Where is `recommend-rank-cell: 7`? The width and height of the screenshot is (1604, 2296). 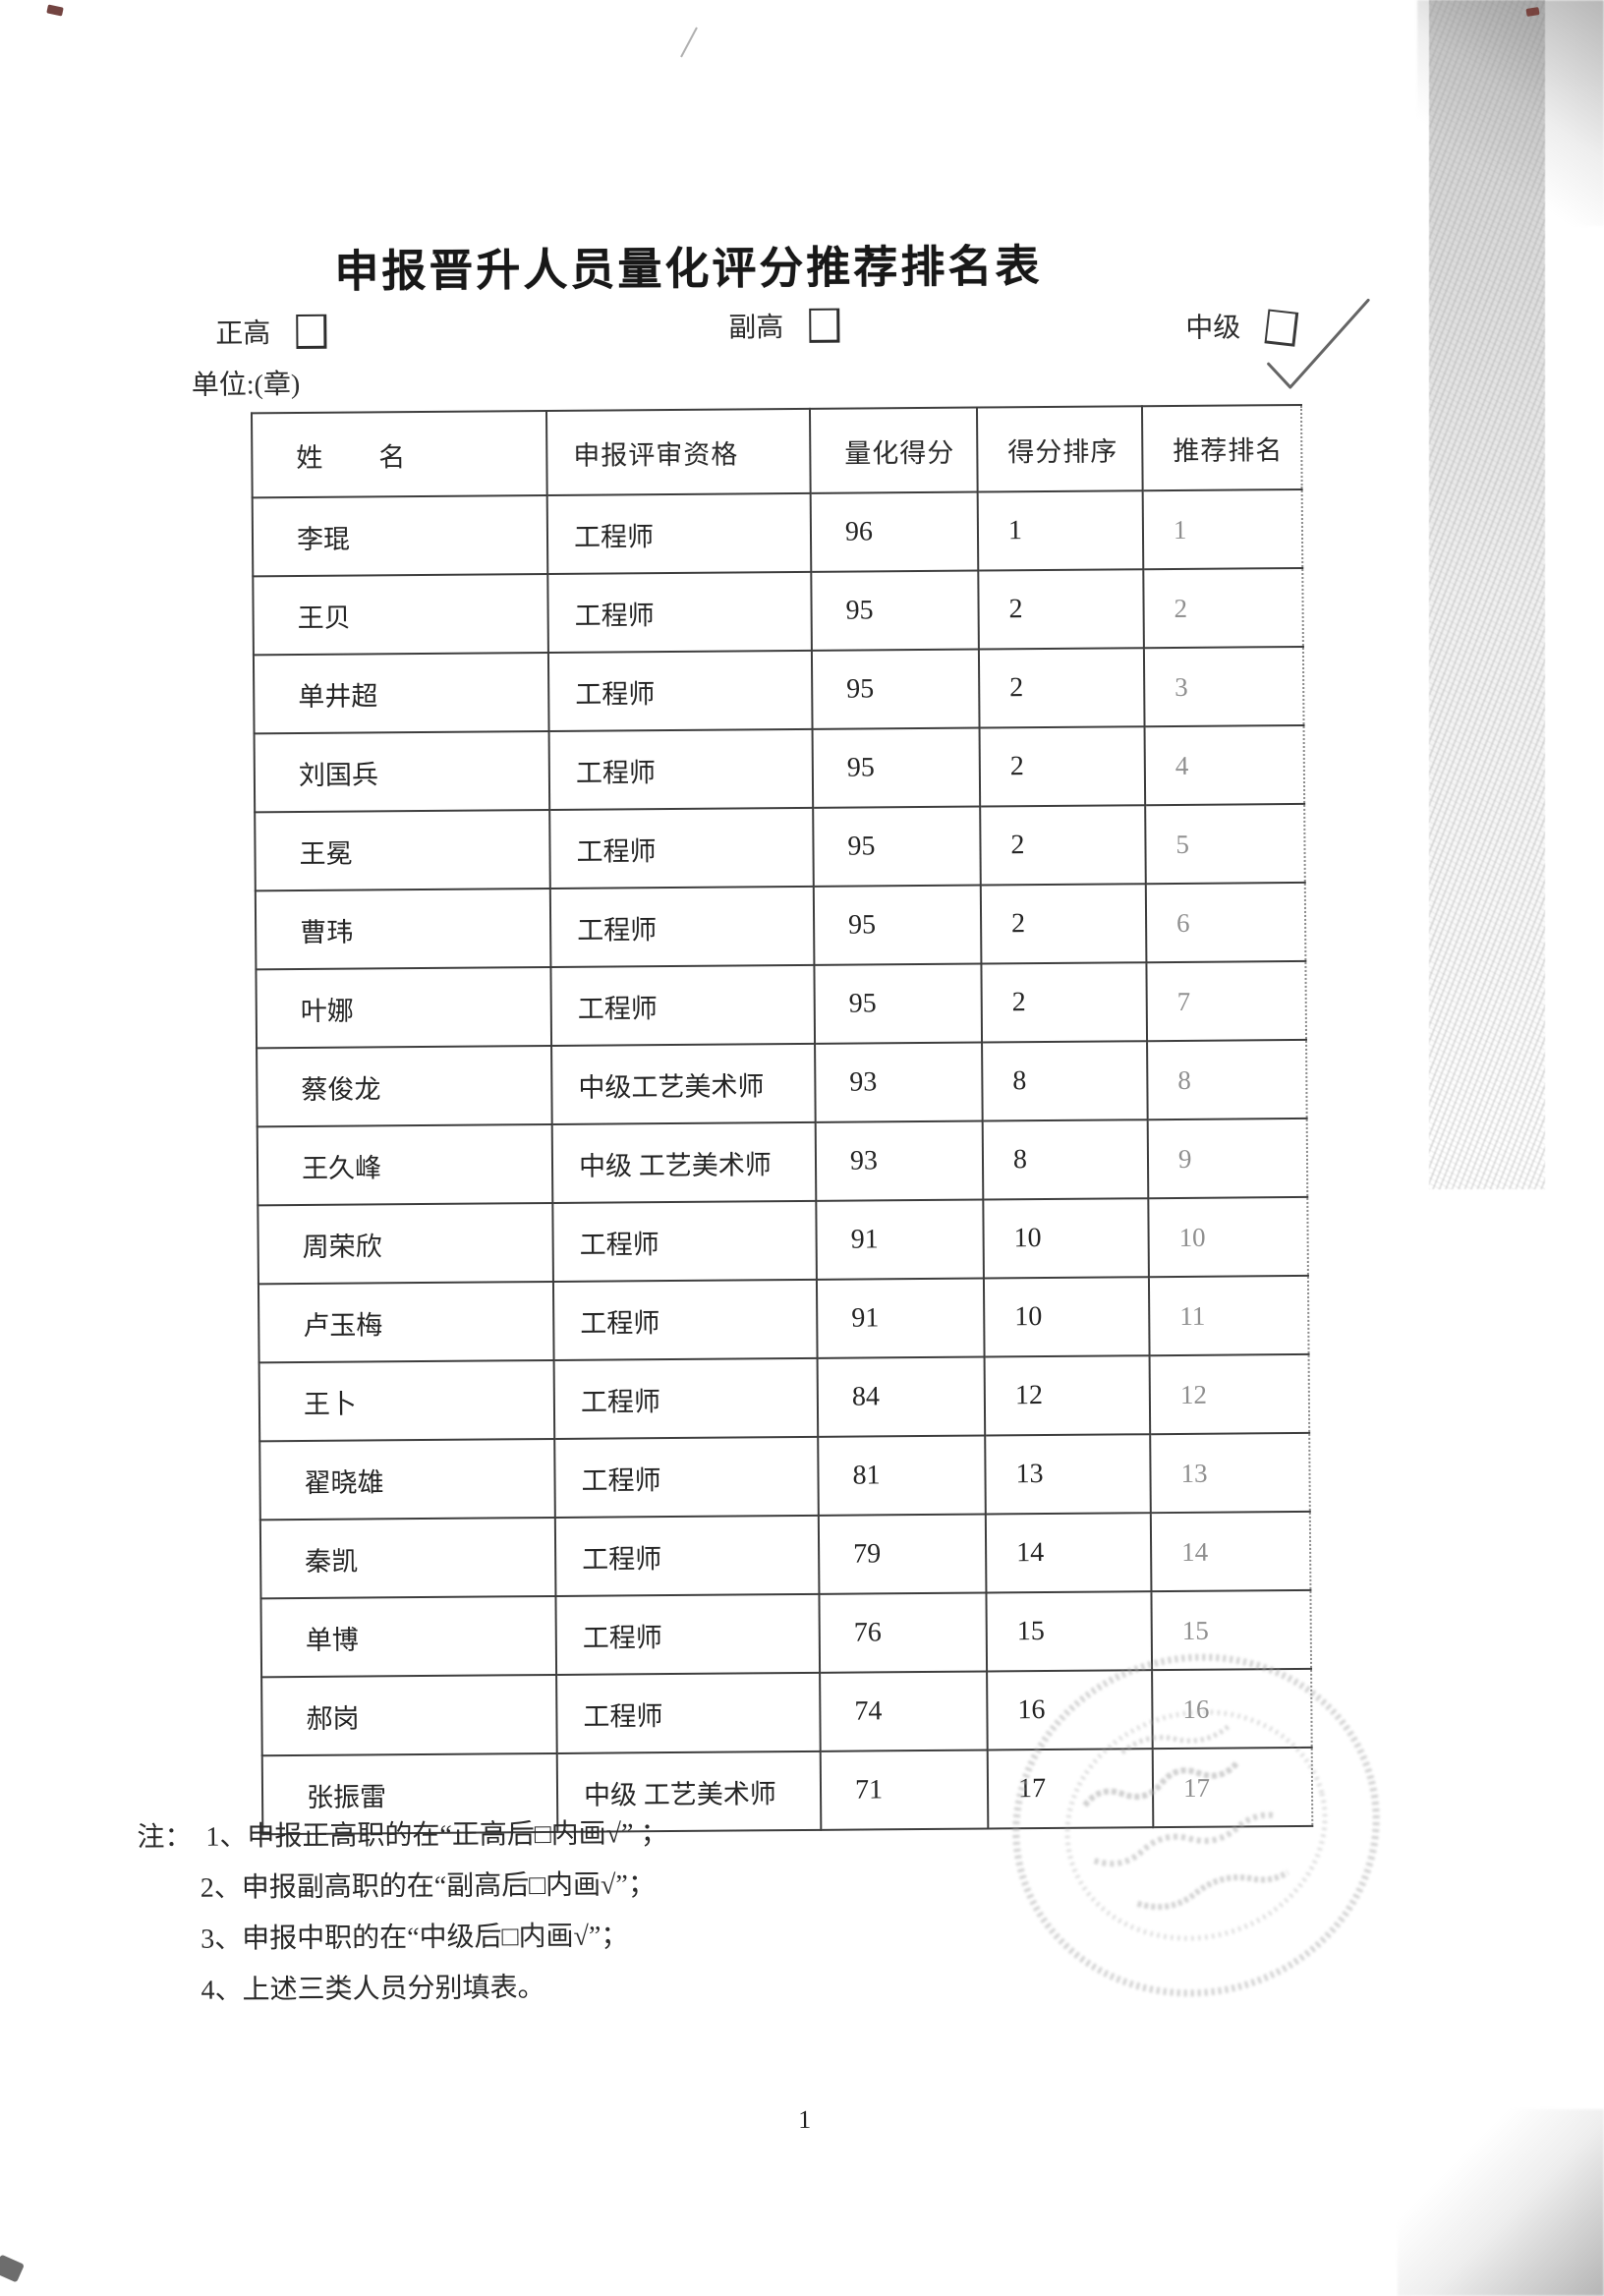
recommend-rank-cell: 7 is located at coordinates (1226, 1001).